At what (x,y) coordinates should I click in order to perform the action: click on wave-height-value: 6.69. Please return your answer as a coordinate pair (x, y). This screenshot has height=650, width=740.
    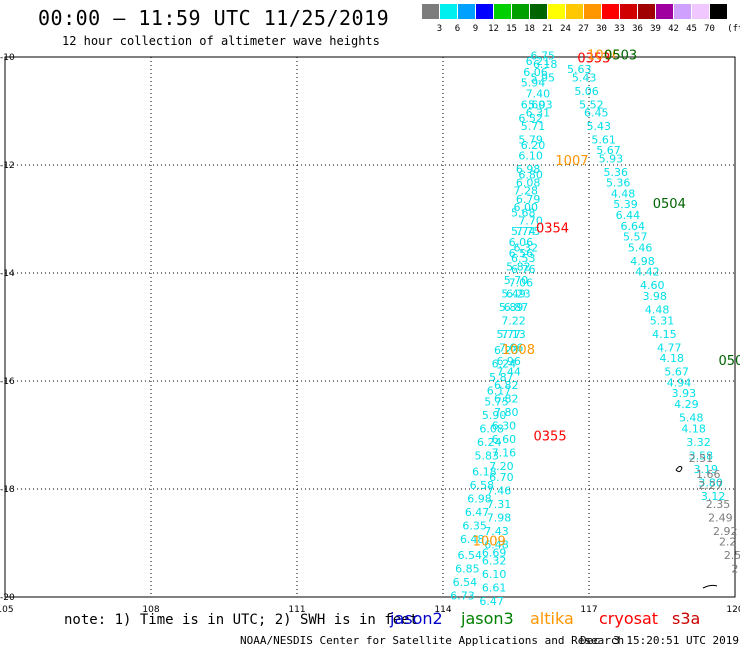
    Looking at the image, I should click on (494, 553).